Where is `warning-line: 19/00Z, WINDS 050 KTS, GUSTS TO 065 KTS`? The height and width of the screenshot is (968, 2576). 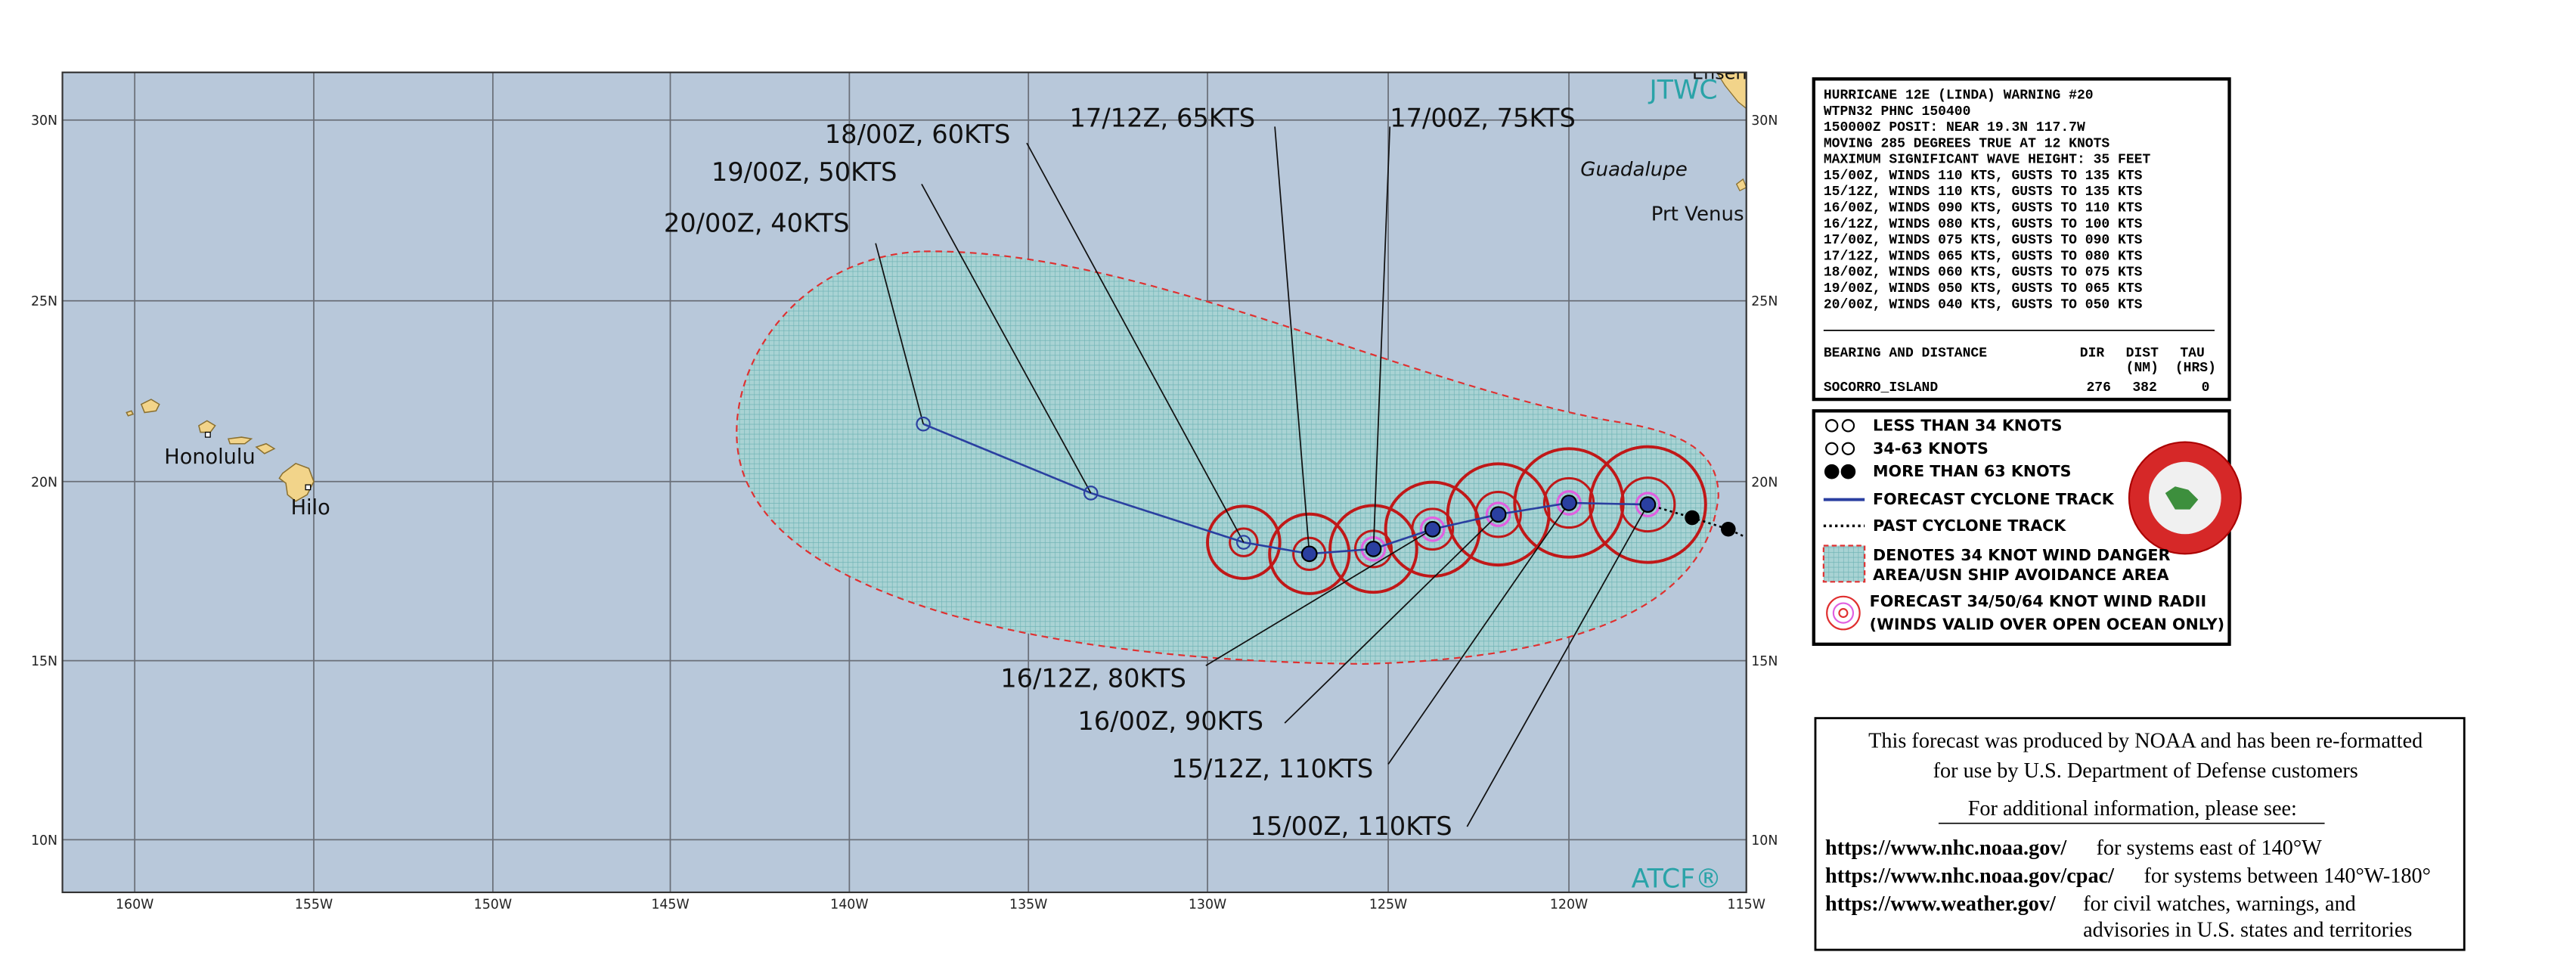 warning-line: 19/00Z, WINDS 050 KTS, GUSTS TO 065 KTS is located at coordinates (1983, 288).